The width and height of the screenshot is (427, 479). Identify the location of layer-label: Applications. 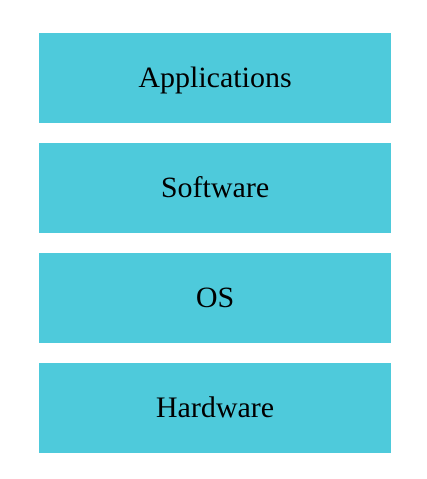
(215, 77).